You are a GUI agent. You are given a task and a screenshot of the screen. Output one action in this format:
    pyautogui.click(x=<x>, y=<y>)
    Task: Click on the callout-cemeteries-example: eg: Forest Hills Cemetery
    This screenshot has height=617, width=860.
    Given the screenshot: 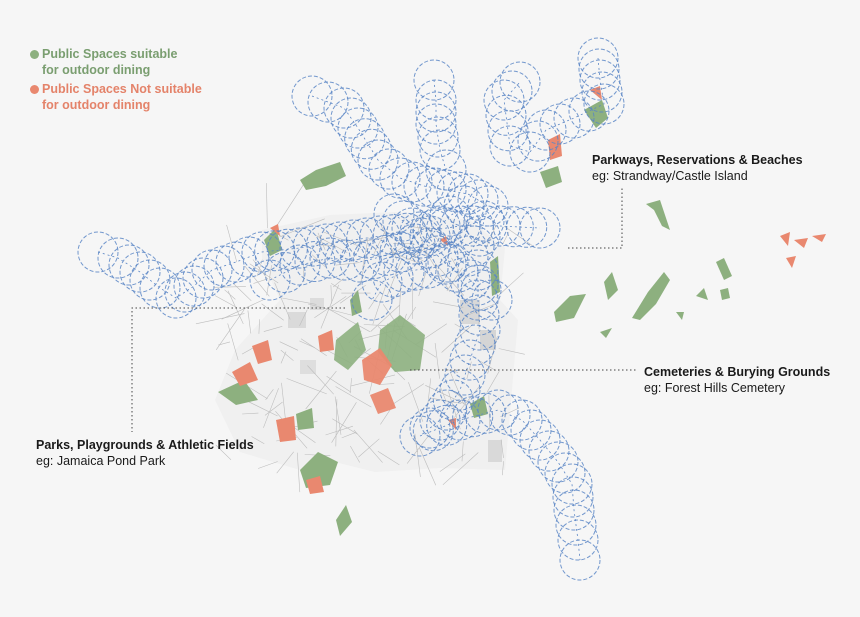 What is the action you would take?
    pyautogui.click(x=715, y=388)
    